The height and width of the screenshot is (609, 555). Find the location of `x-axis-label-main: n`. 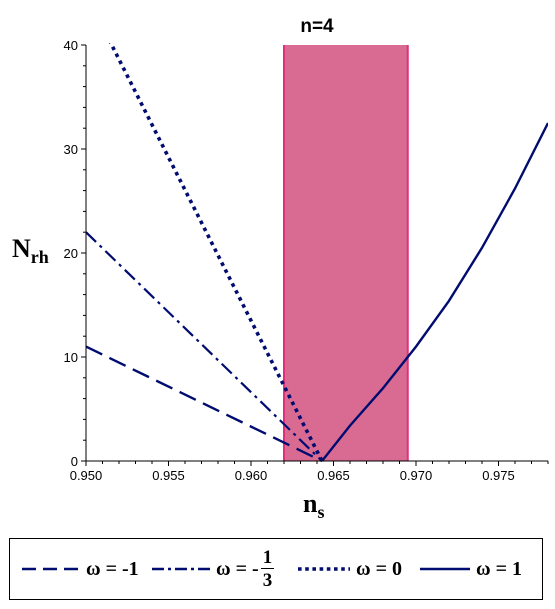

x-axis-label-main: n is located at coordinates (310, 503).